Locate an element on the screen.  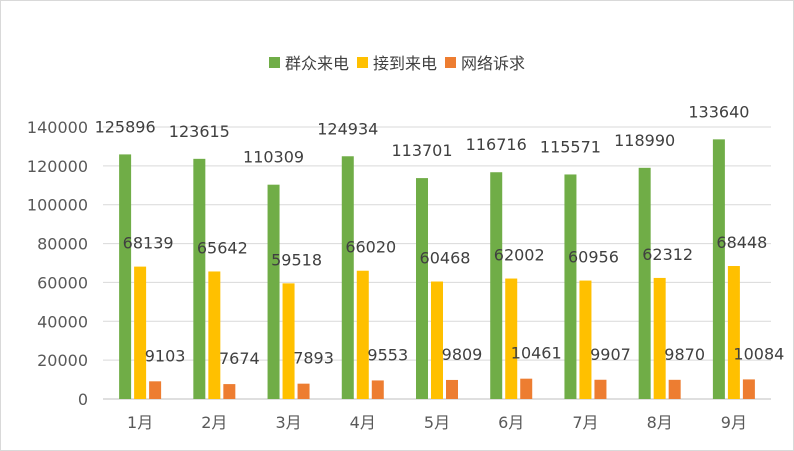
y-tick-label-3: 60000 is located at coordinates (62, 282).